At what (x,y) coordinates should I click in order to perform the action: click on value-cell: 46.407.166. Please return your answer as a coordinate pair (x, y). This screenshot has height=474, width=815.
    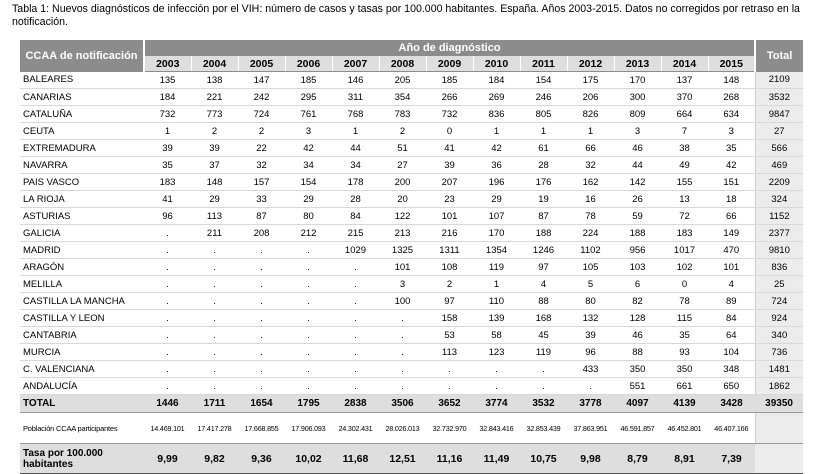
    Looking at the image, I should click on (732, 428).